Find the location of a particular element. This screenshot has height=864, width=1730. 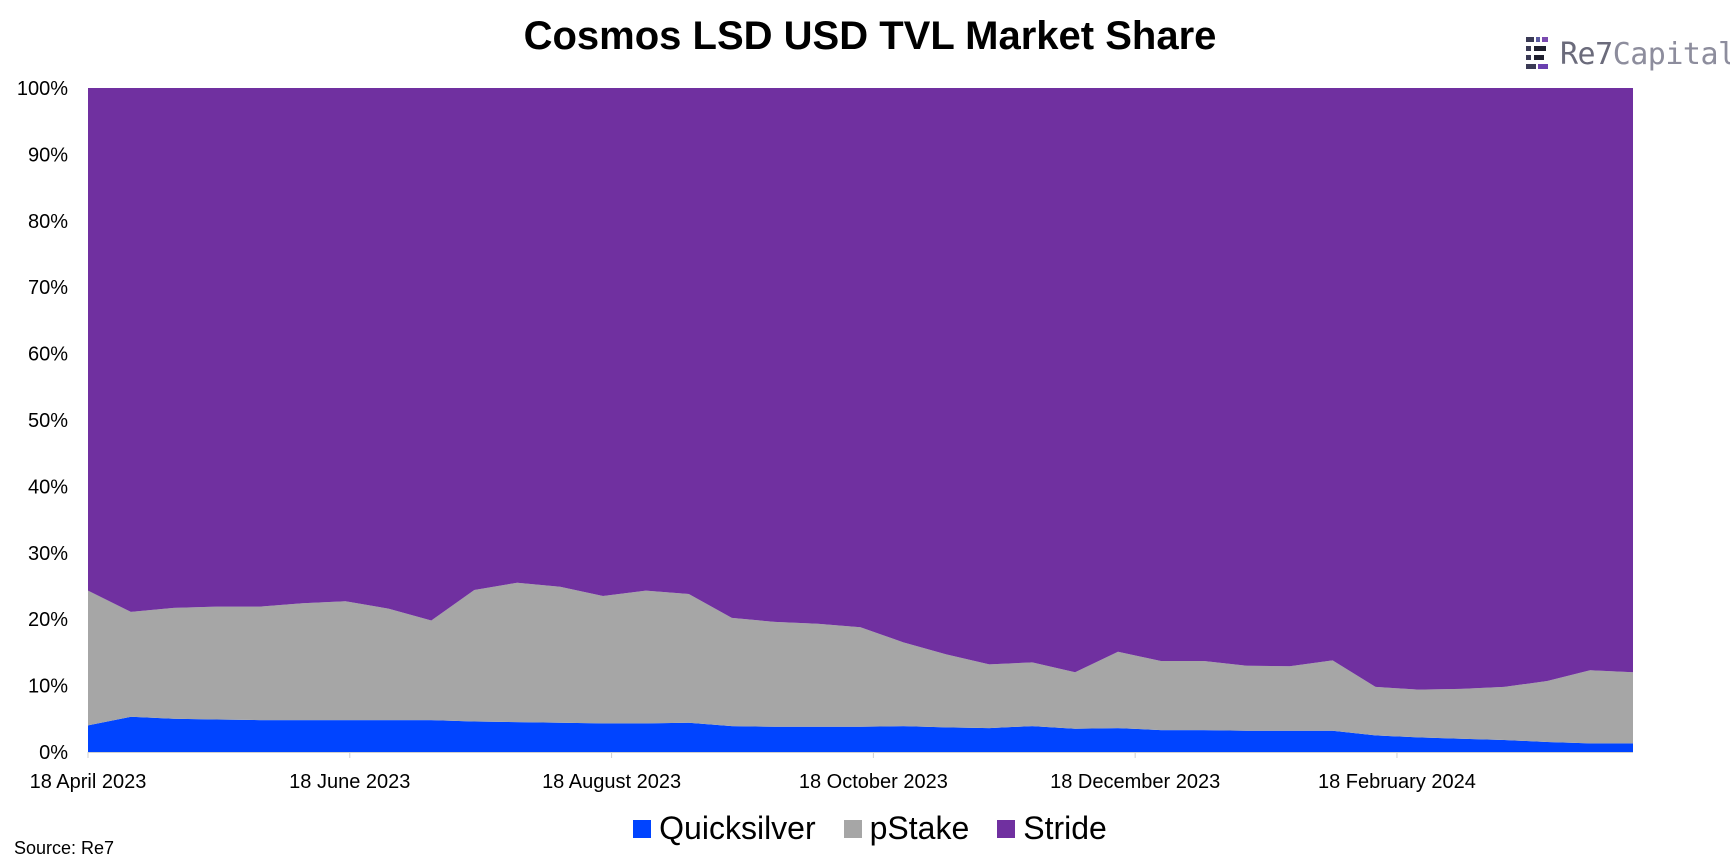

re7-capital-logo: Re7Capital is located at coordinates (1628, 54).